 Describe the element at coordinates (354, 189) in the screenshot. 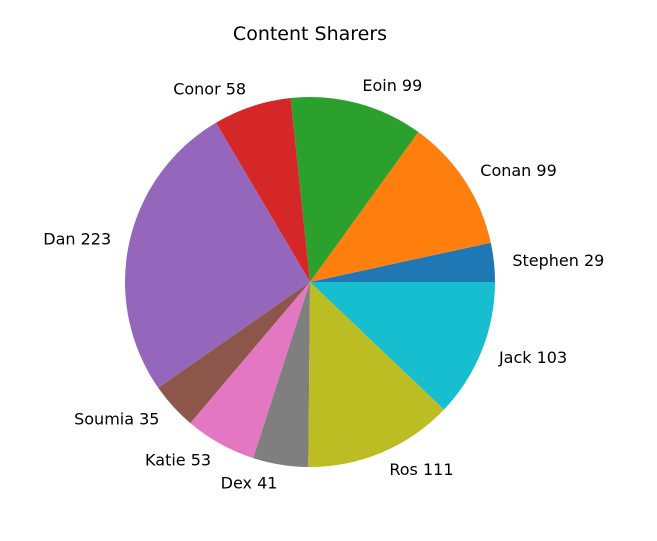

I see `pie-slice-eoin` at that location.